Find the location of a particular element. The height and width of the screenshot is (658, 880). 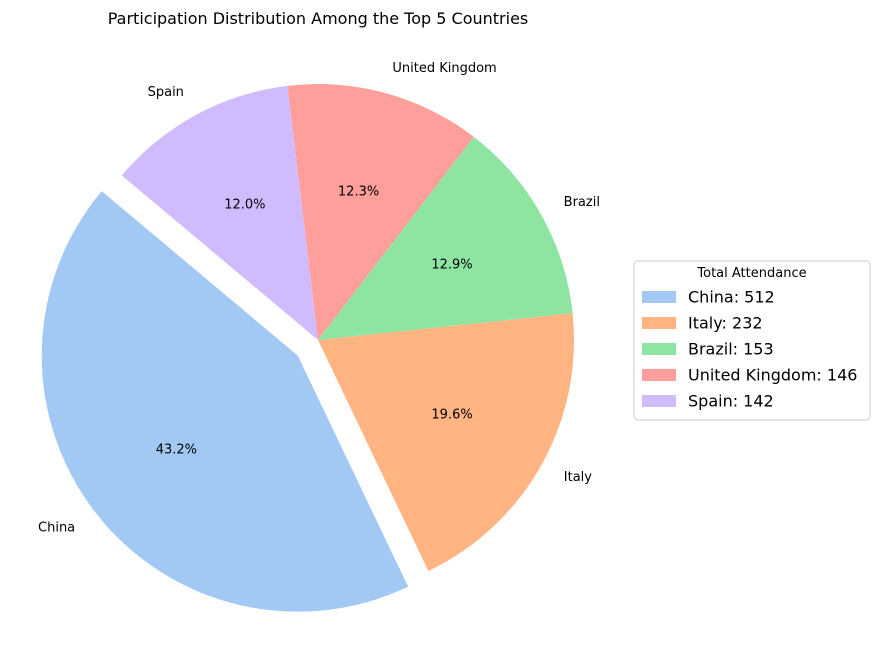

slice-united-kingdom is located at coordinates (380, 211).